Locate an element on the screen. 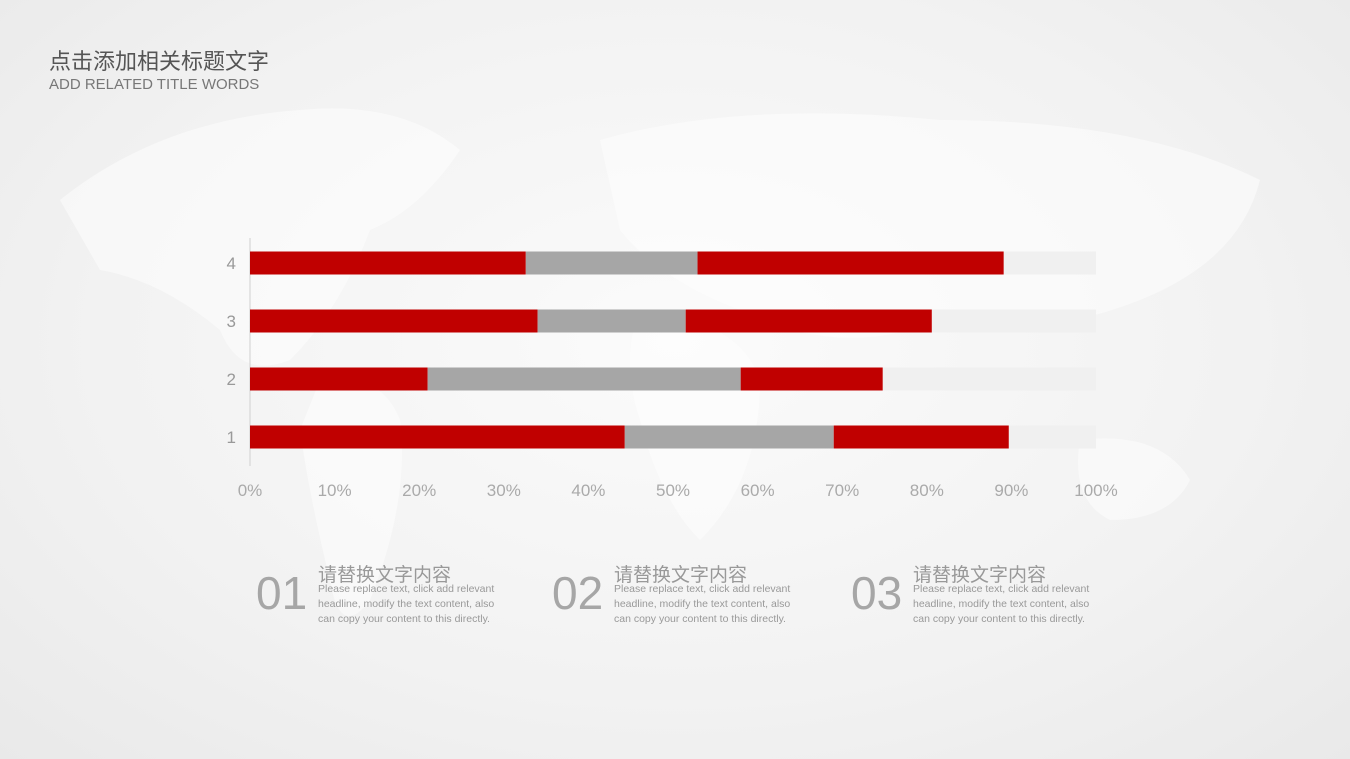 Image resolution: width=1350 pixels, height=759 pixels. x-tick-label: 90% is located at coordinates (1011, 490).